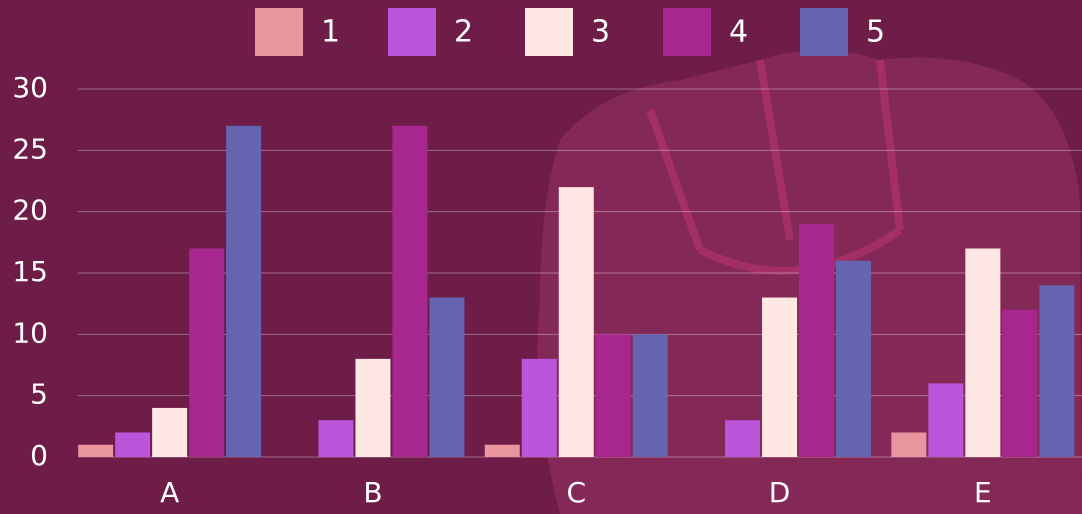  I want to click on y-tick-label: 5, so click(39, 394).